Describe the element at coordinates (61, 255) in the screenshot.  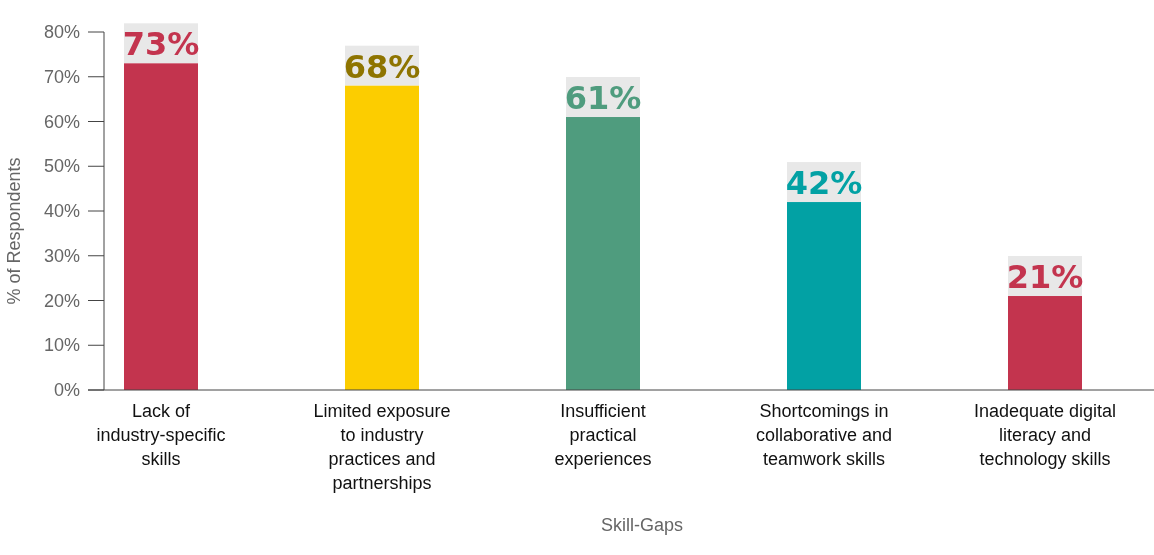
I see `y-tick-label: 30%` at that location.